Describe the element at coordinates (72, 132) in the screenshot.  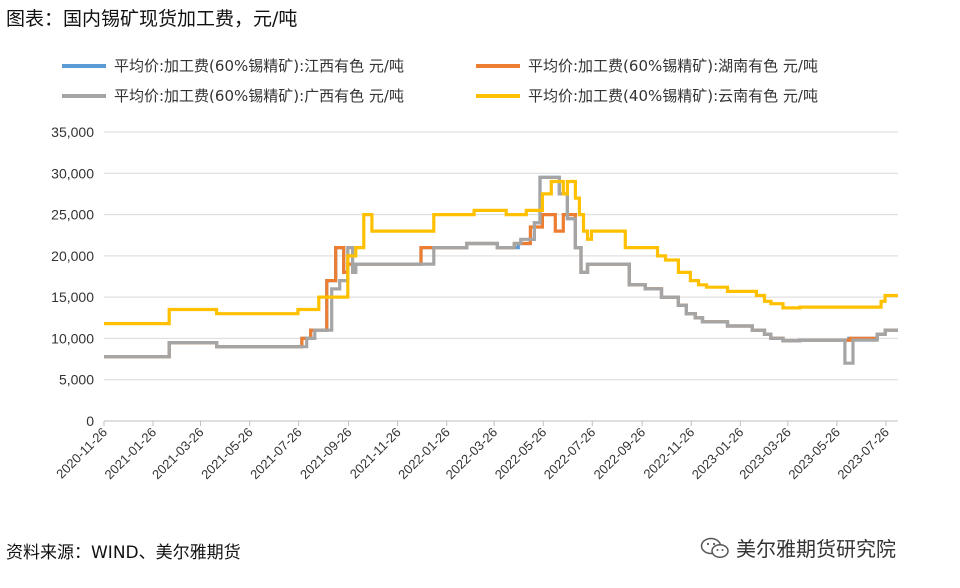
I see `y-tick-label: 35,000` at that location.